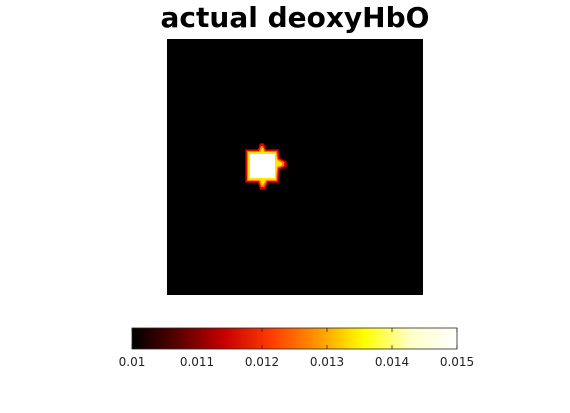 This screenshot has width=570, height=413. Describe the element at coordinates (327, 362) in the screenshot. I see `colorbar-tick-label: 0.013` at that location.